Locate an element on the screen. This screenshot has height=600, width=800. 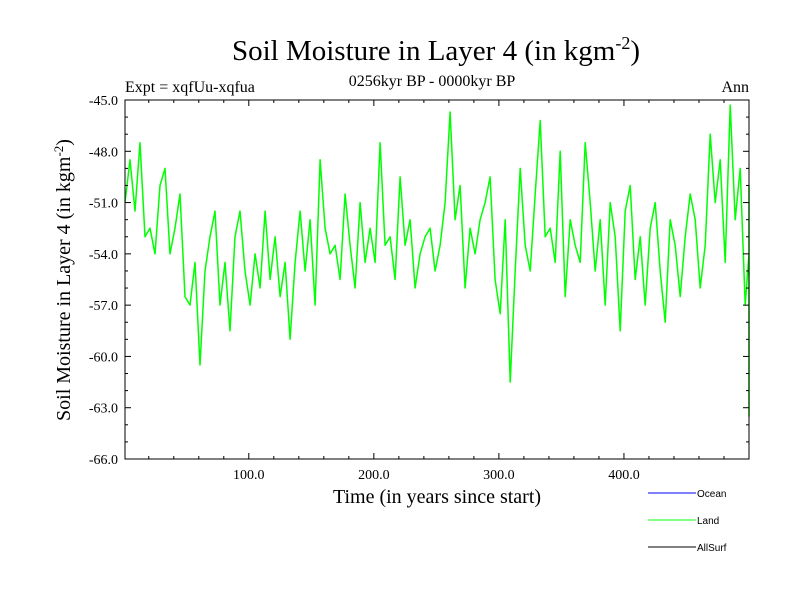
y-tick-label: -57.0 is located at coordinates (103, 306).